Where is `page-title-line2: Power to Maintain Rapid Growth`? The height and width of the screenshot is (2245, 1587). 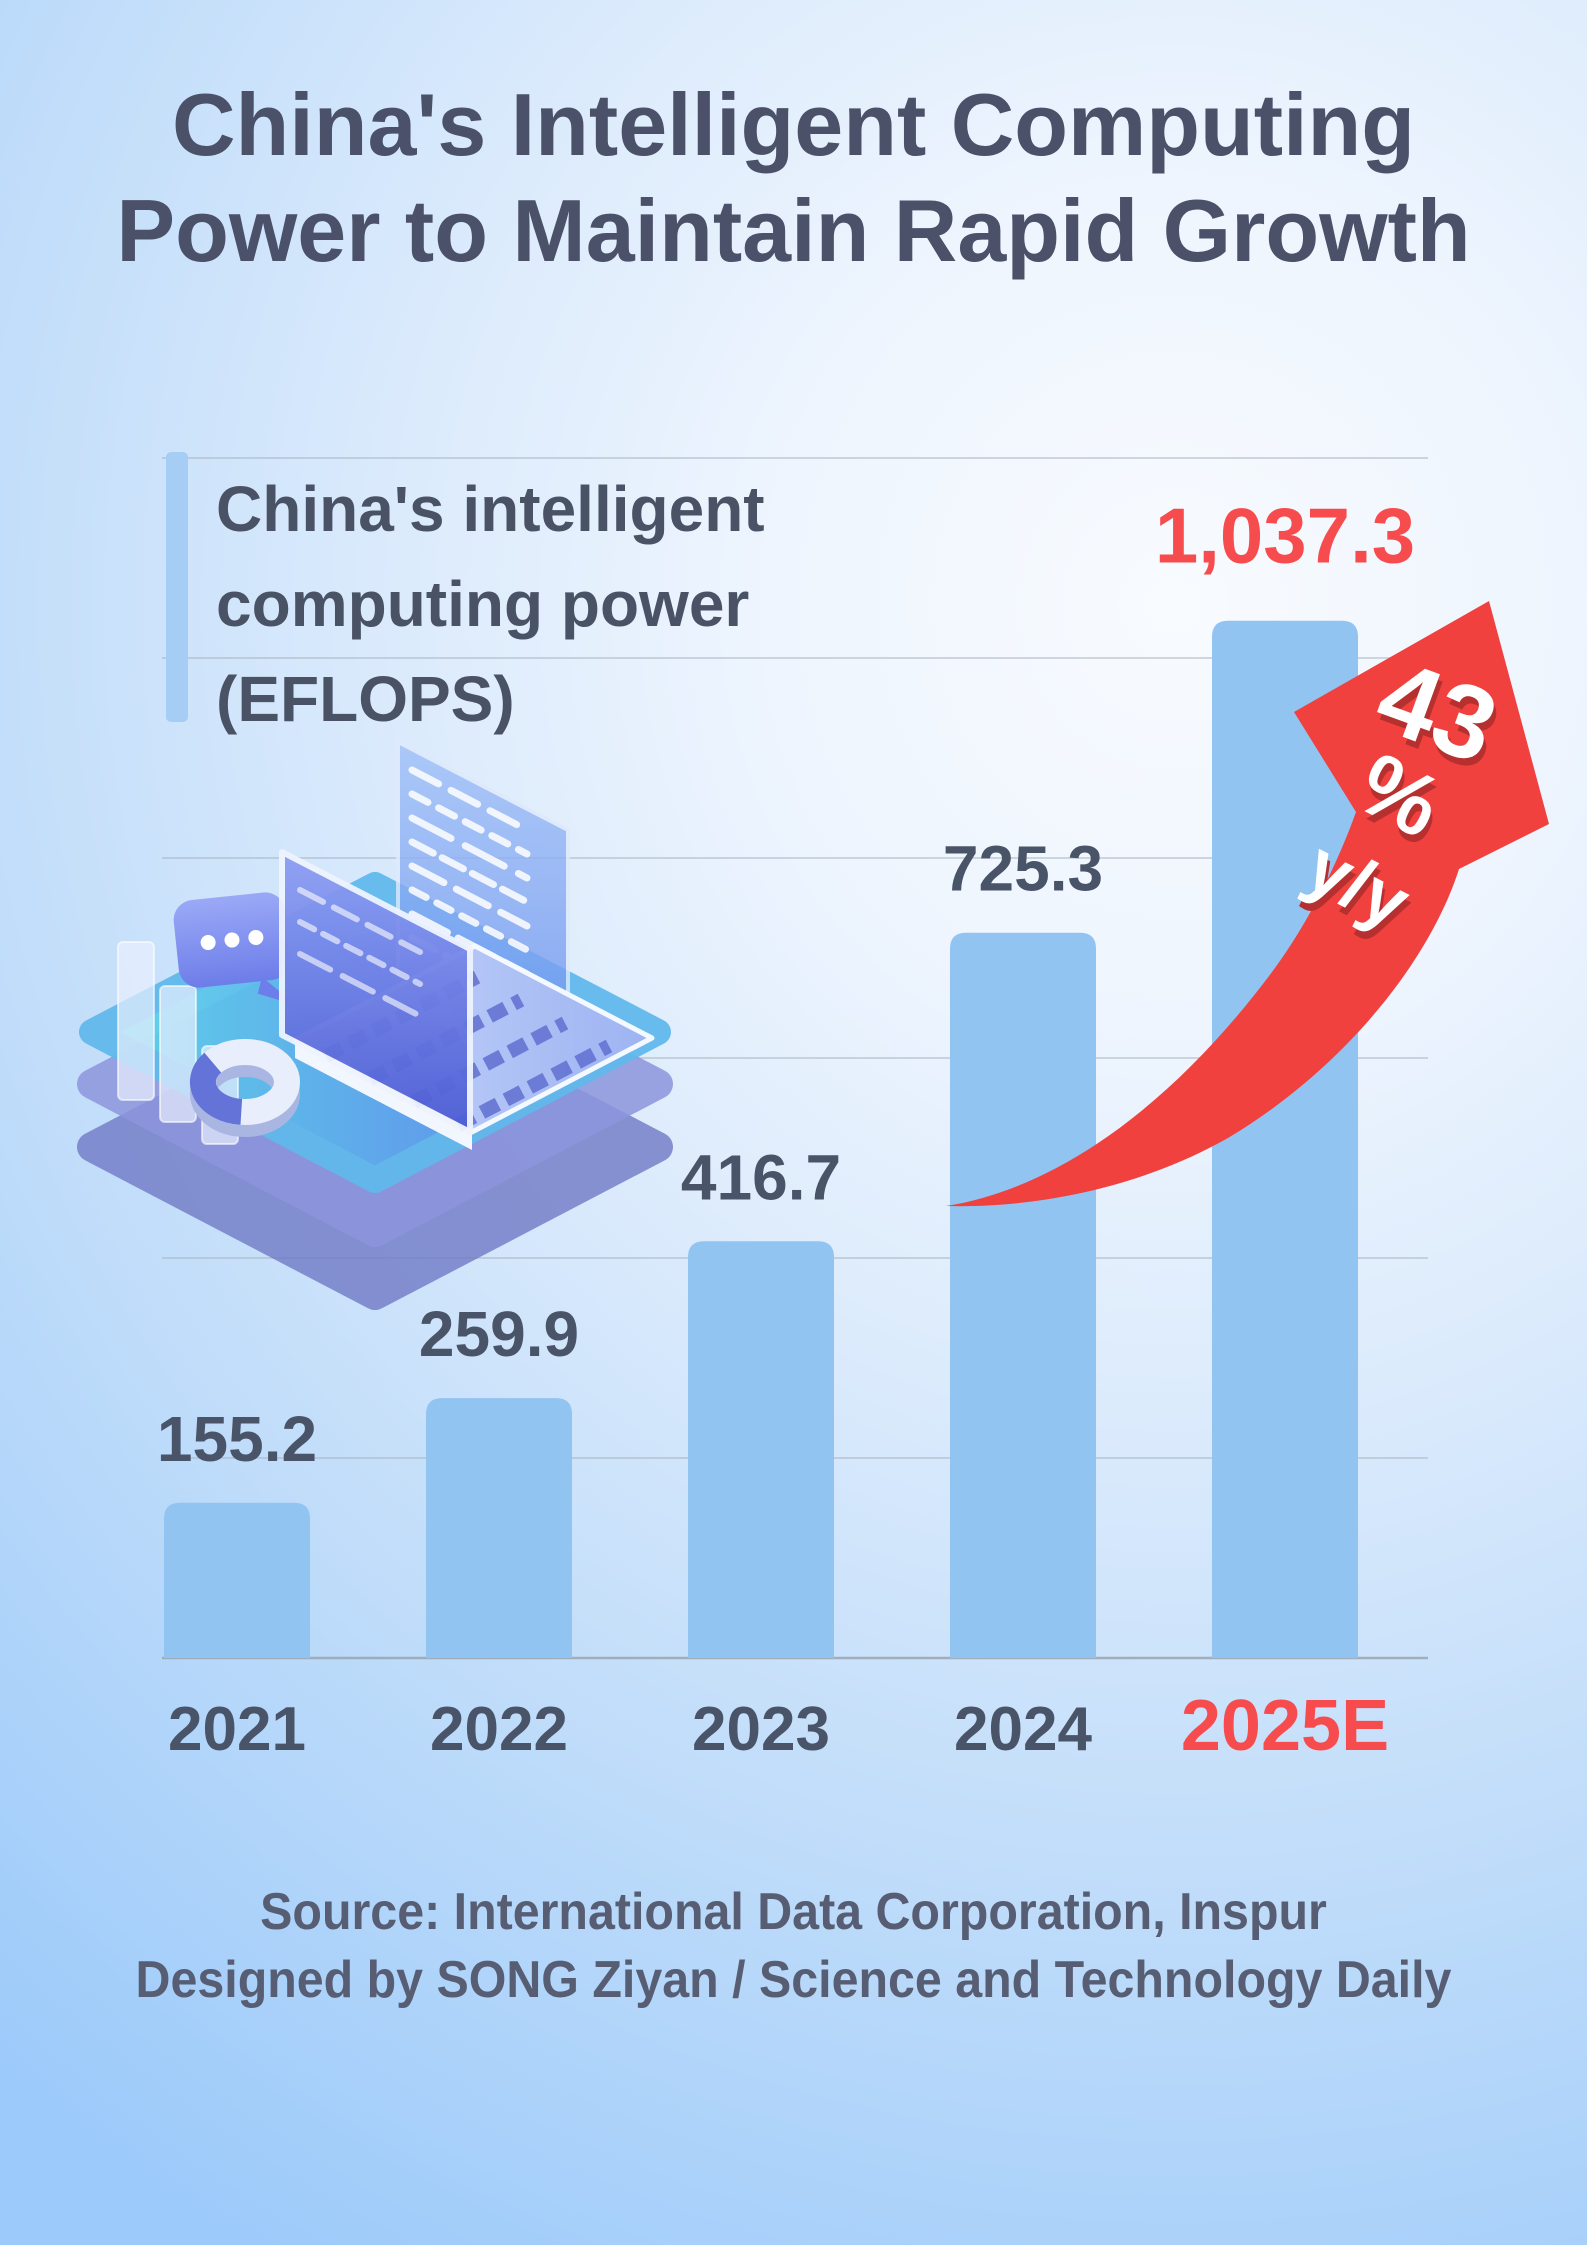
page-title-line2: Power to Maintain Rapid Growth is located at coordinates (793, 230).